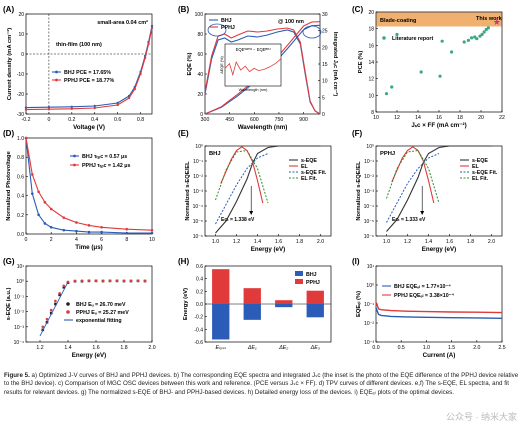  I want to click on x-tick-label: 1.4, so click(428, 242).